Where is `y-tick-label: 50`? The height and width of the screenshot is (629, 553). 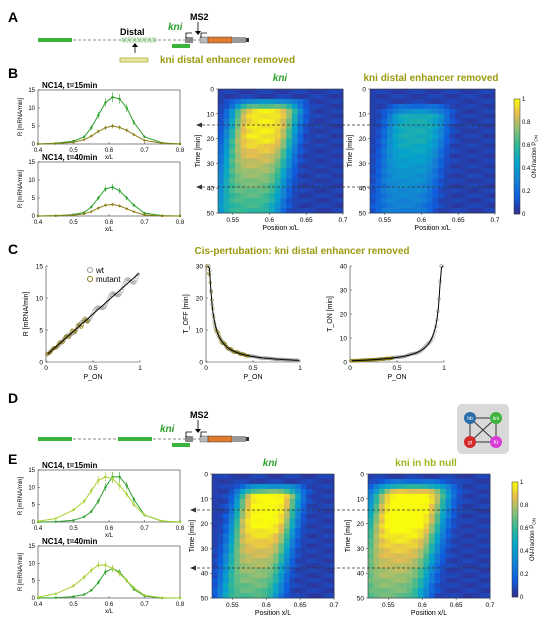
y-tick-label: 50 is located at coordinates (363, 214).